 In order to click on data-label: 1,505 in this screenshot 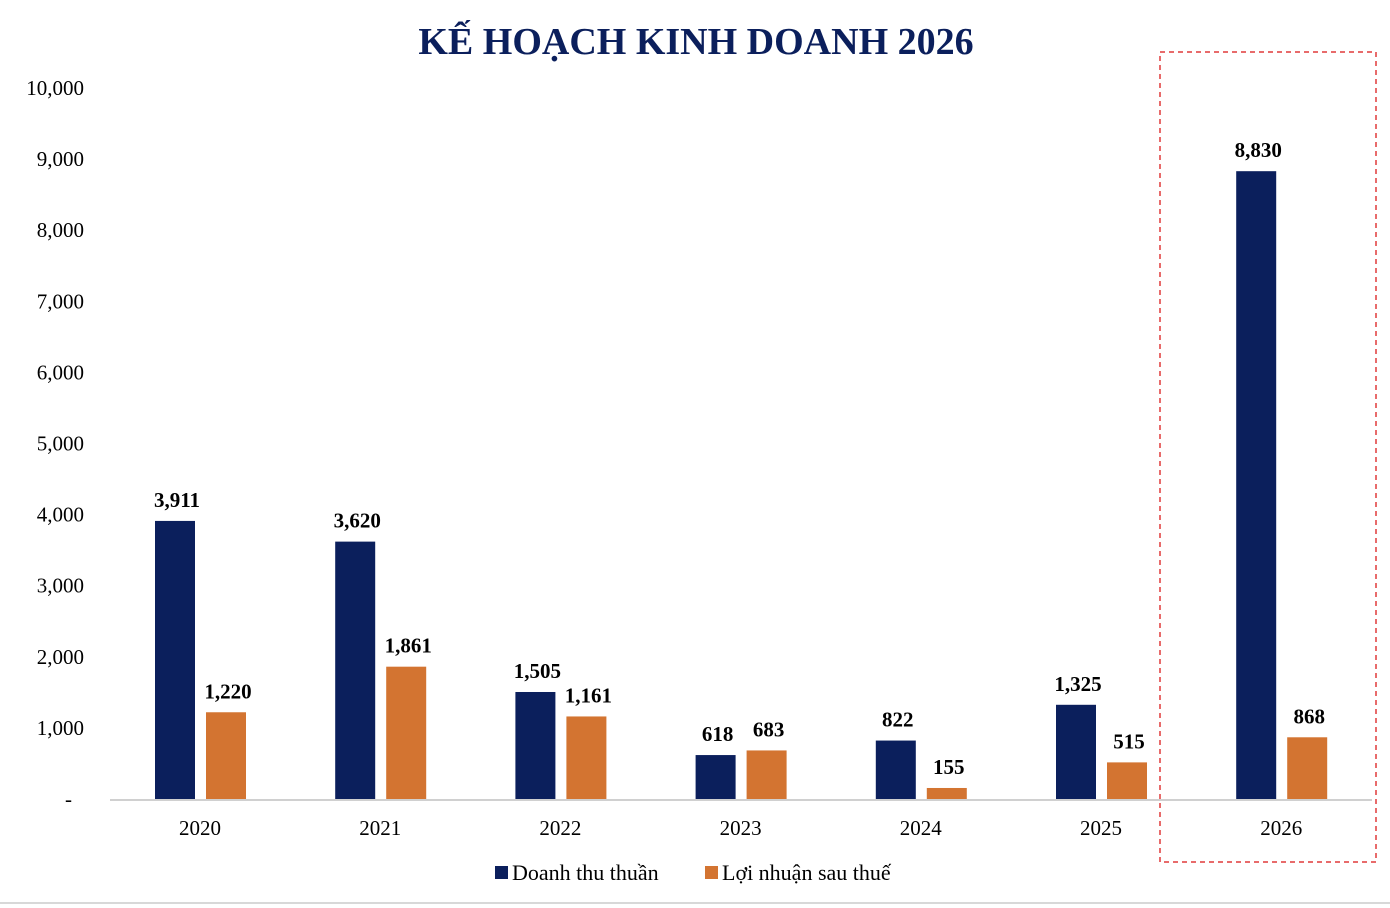, I will do `click(537, 671)`.